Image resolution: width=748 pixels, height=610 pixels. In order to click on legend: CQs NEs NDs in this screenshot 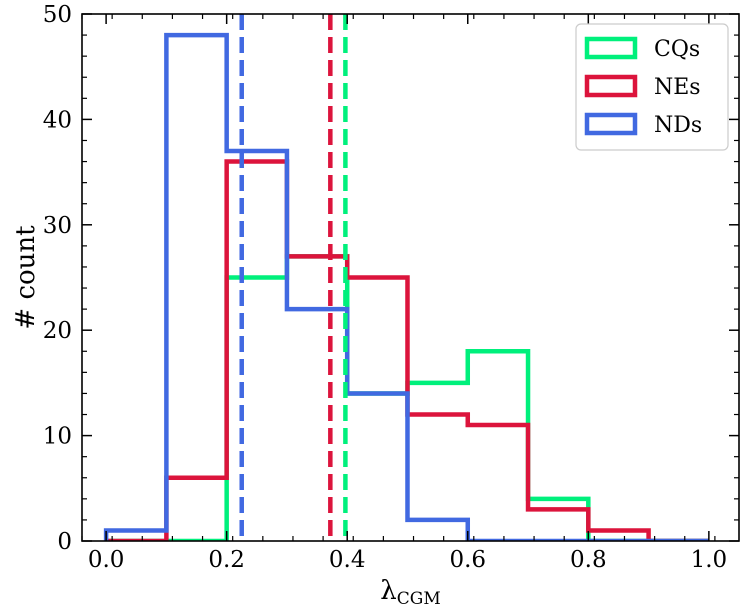, I will do `click(652, 87)`.